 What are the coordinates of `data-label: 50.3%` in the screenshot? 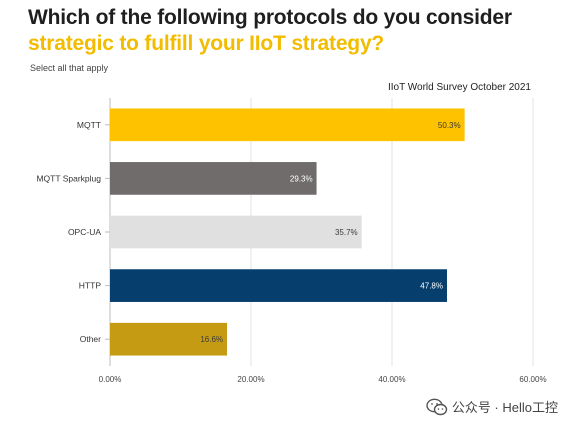 It's located at (449, 125).